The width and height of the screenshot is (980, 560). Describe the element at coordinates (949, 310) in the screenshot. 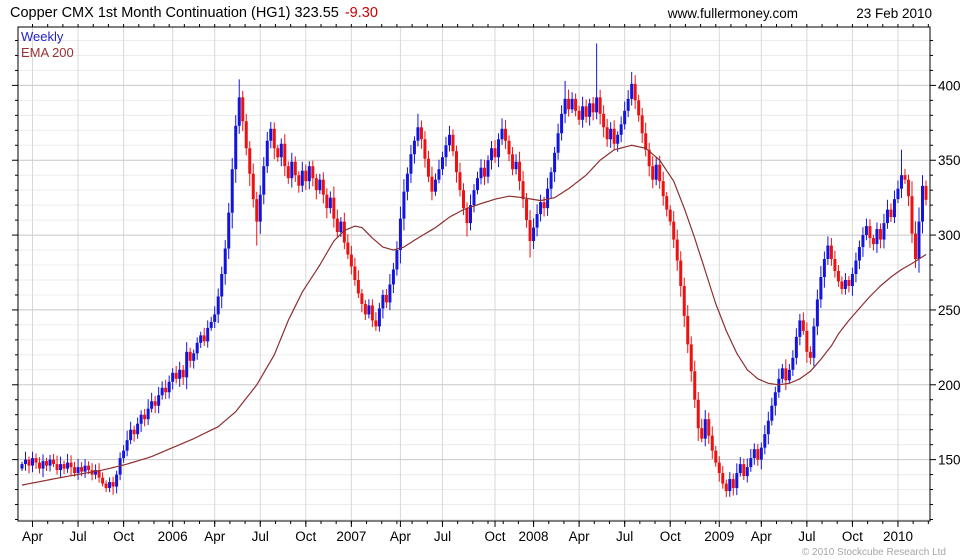

I see `svg-text: 250` at that location.